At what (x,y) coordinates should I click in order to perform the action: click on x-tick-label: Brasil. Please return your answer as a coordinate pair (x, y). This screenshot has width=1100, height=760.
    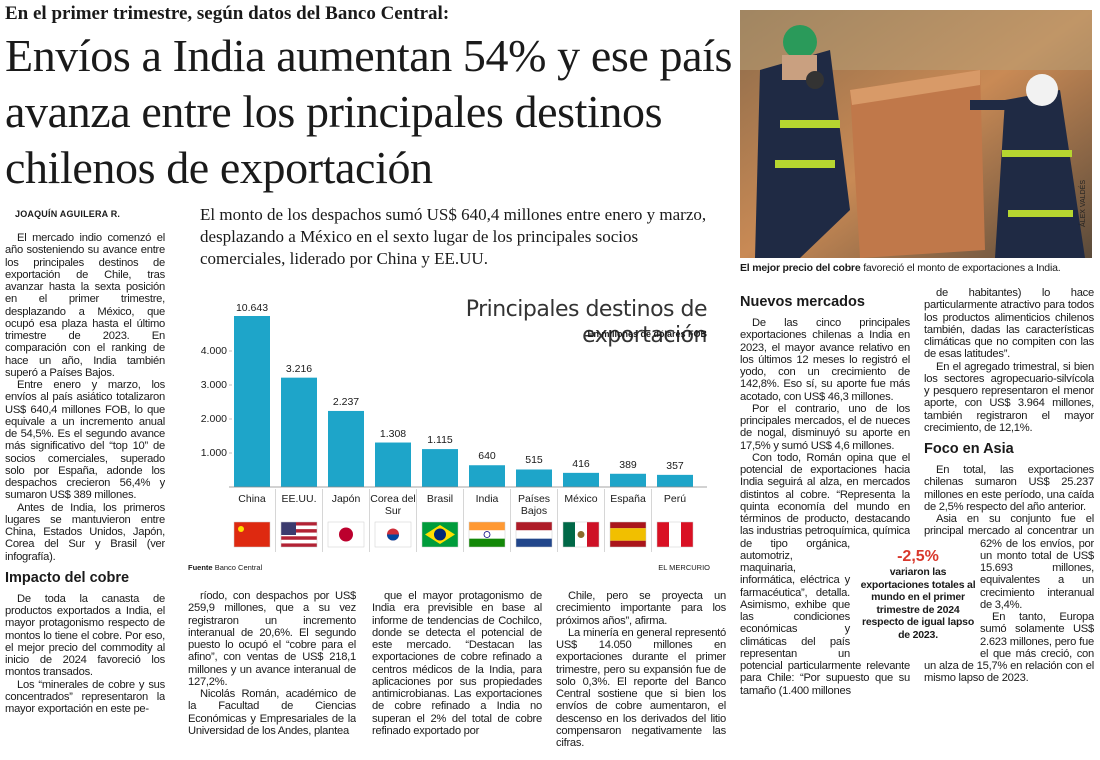
    Looking at the image, I should click on (440, 499).